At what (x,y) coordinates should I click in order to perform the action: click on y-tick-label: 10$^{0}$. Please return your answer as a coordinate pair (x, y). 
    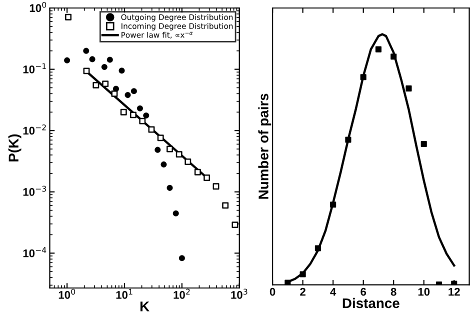
    Looking at the image, I should click on (38, 7).